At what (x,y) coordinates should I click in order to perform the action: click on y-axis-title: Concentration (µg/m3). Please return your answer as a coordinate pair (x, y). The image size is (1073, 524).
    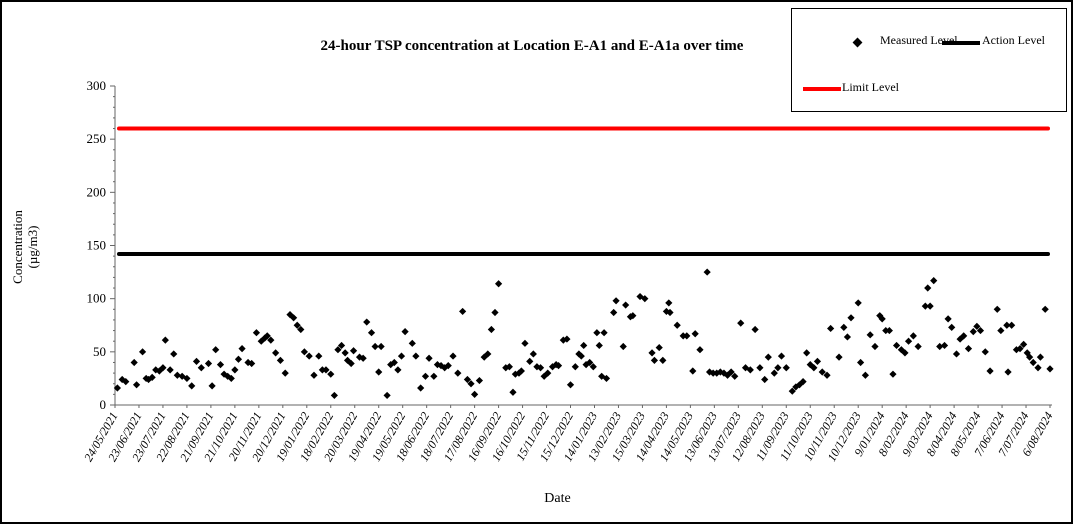
    Looking at the image, I should click on (90, 247).